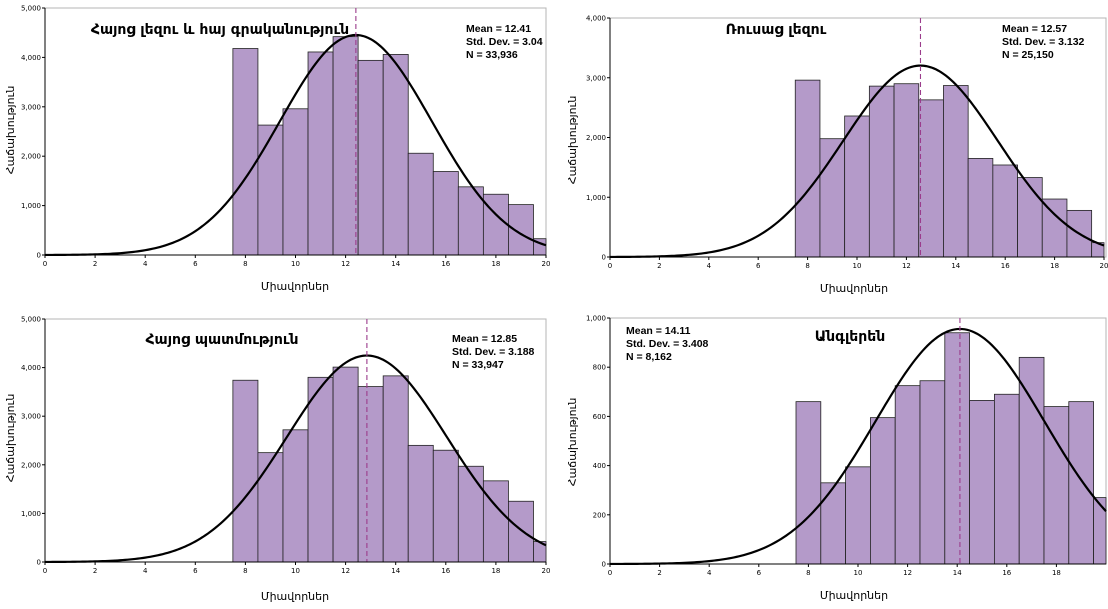 The image size is (1108, 609). I want to click on normal-curve, so click(857, 161).